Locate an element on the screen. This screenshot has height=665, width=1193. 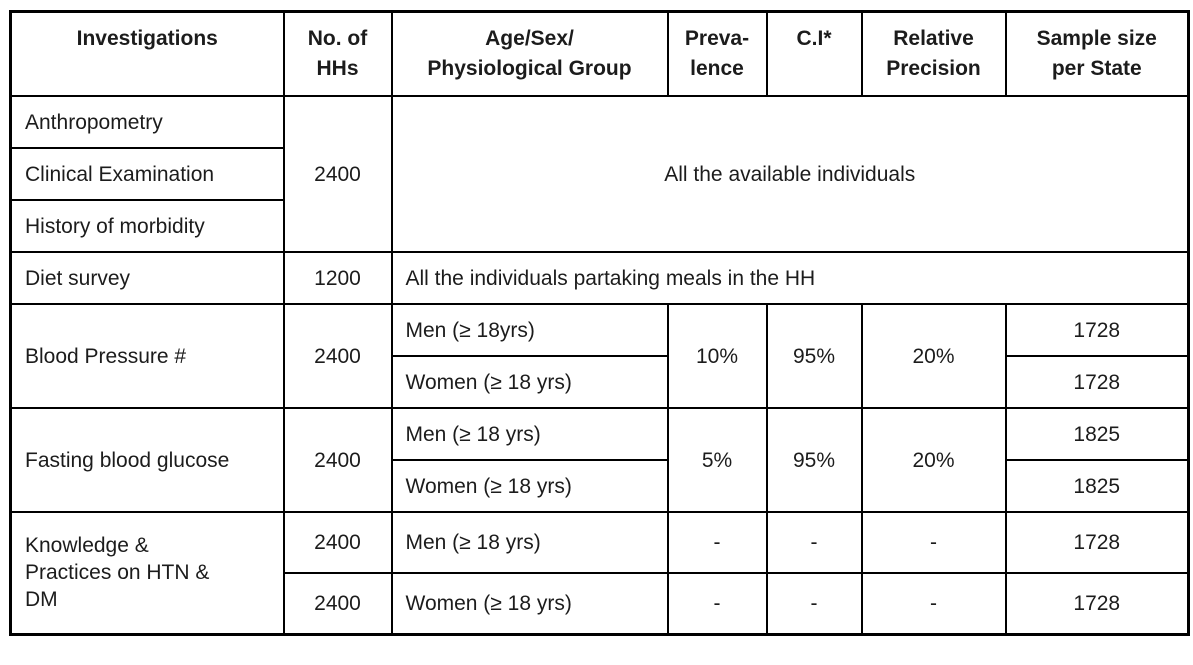
column-header-relative-precision: Relative Precision is located at coordinates (933, 53).